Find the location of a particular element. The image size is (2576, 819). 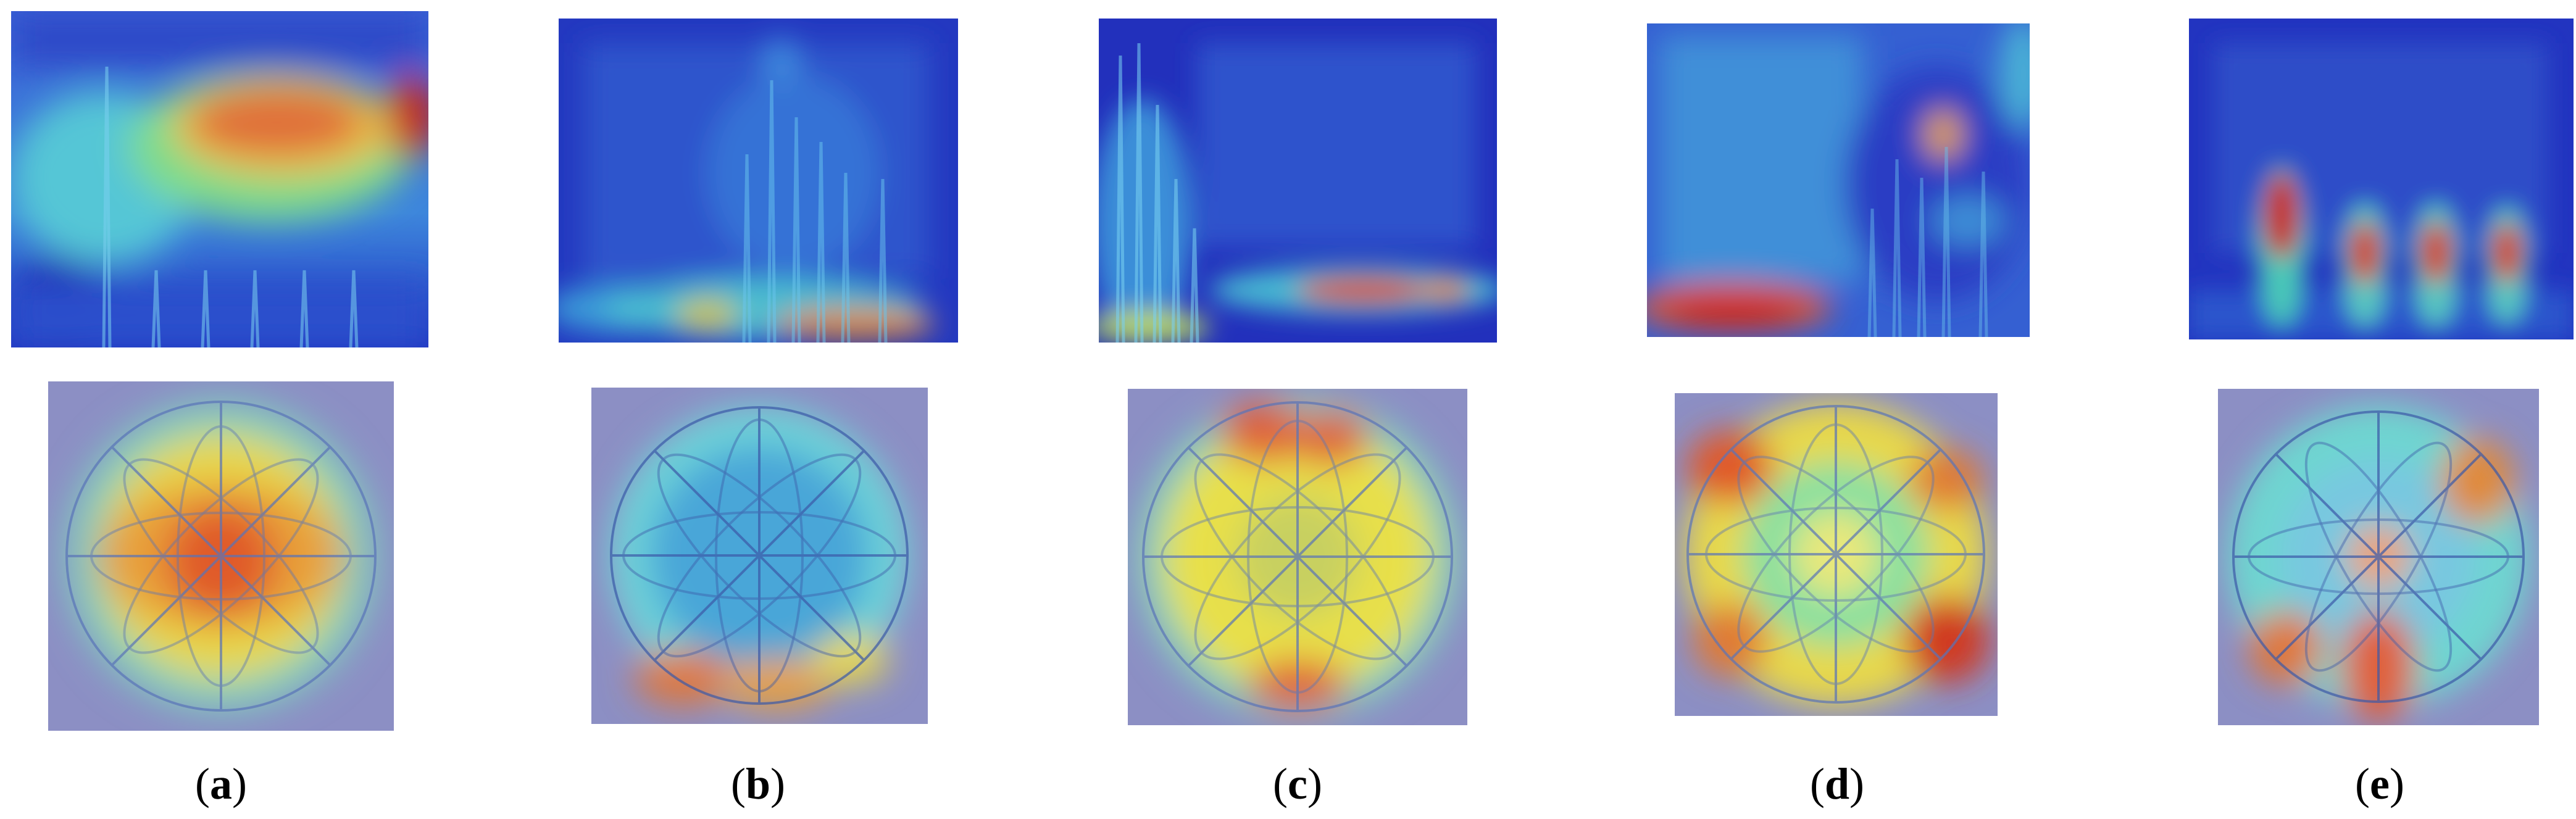

heatmap-spectrogram-b is located at coordinates (758, 181).